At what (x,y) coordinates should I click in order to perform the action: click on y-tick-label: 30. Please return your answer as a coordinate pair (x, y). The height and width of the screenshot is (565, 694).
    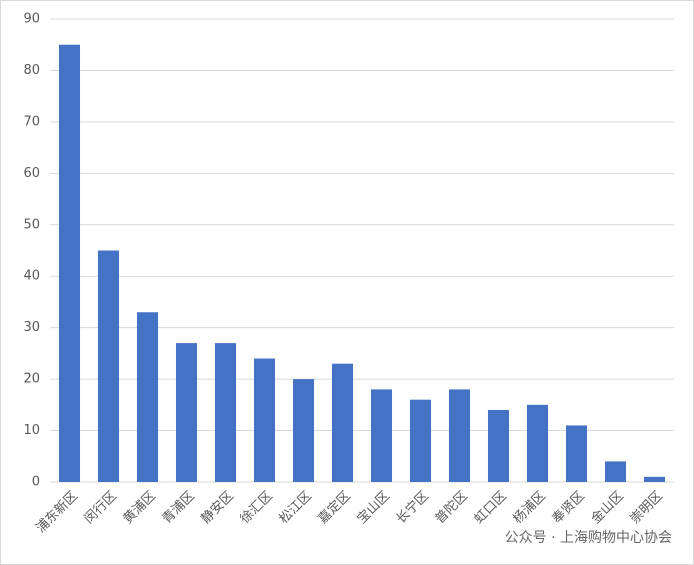
    Looking at the image, I should click on (31, 327).